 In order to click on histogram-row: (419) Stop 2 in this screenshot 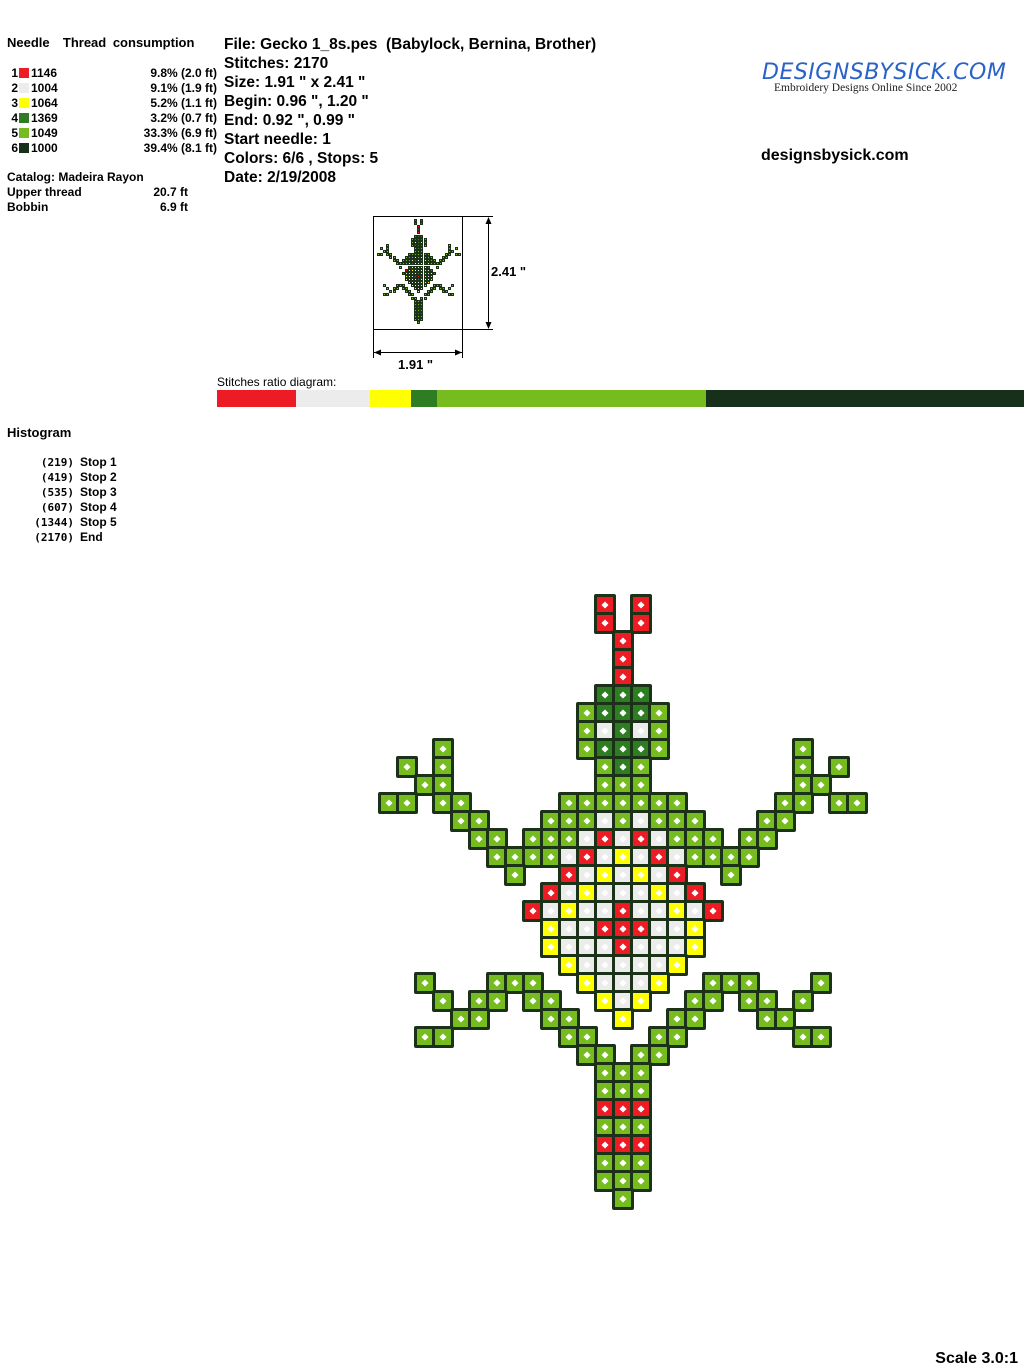, I will do `click(72, 477)`.